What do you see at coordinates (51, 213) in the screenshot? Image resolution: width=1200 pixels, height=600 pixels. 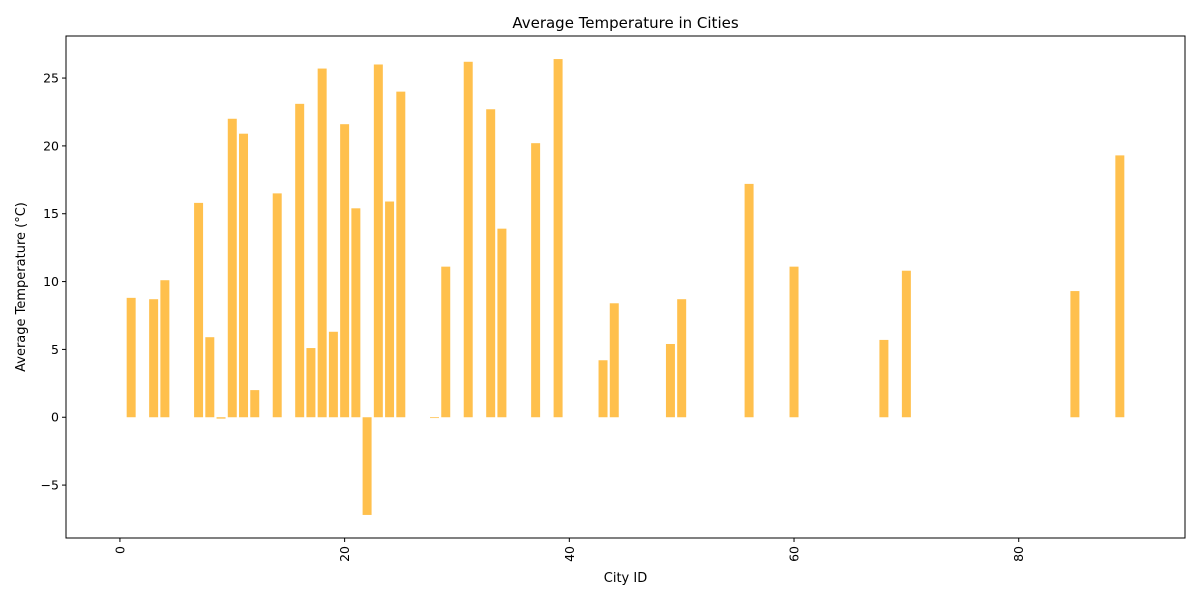 I see `y-tick-label: 15` at bounding box center [51, 213].